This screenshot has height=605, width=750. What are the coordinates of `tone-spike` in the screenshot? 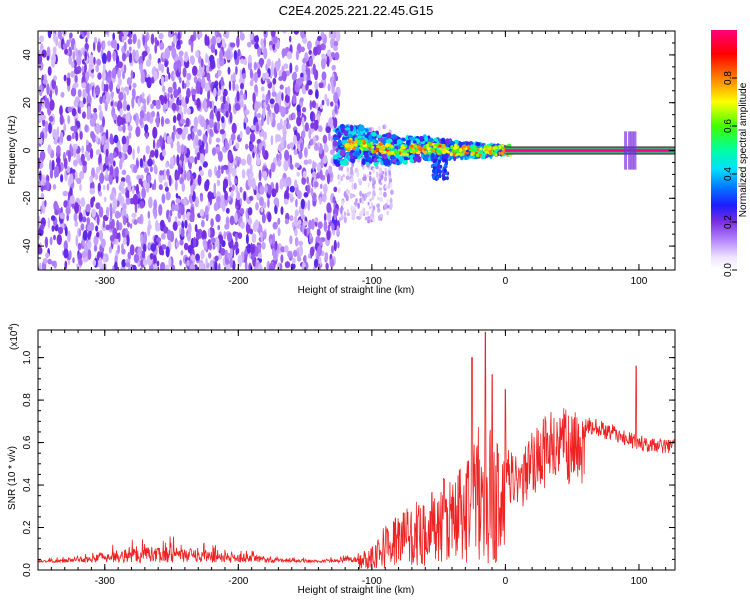 It's located at (632, 150).